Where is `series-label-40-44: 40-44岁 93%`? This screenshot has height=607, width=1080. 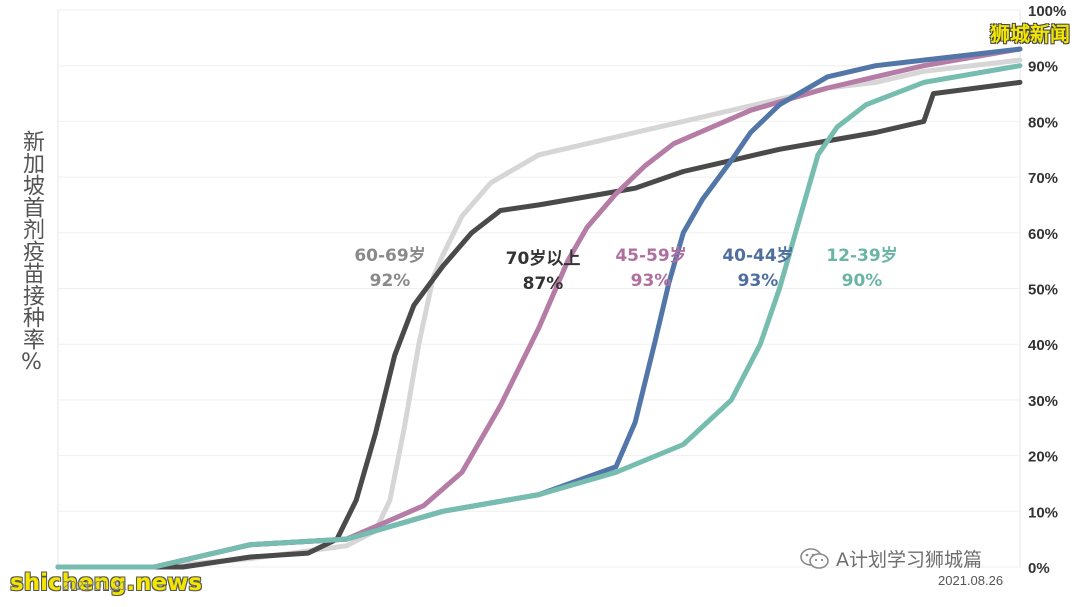 series-label-40-44: 40-44岁 93% is located at coordinates (758, 269).